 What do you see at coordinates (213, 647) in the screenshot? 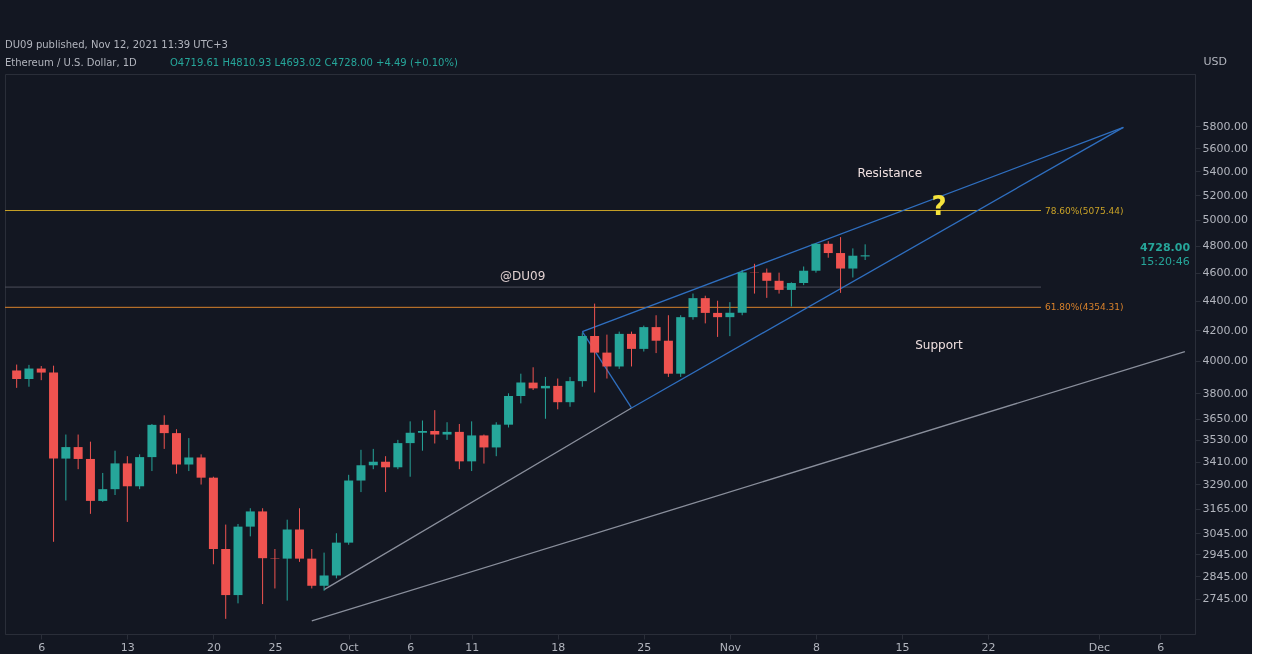
I see `x-tick-label: 20` at bounding box center [213, 647].